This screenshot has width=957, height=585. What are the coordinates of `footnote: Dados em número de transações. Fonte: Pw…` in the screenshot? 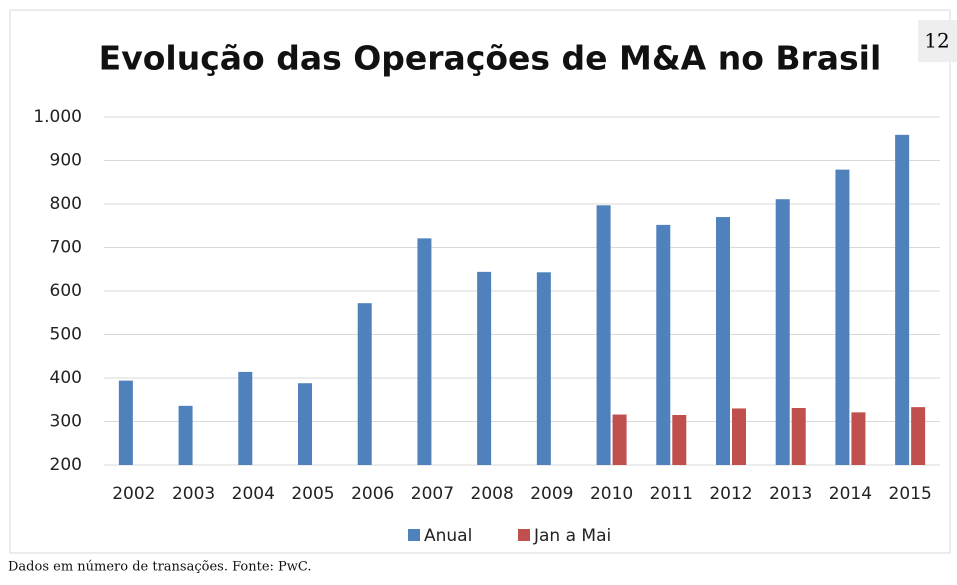 It's located at (160, 567).